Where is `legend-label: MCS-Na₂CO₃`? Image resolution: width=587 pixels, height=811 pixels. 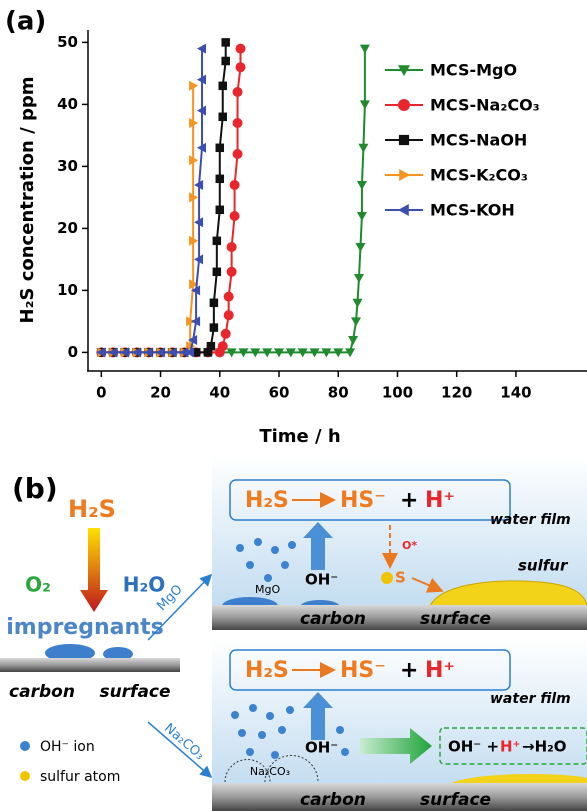
legend-label: MCS-Na₂CO₃ is located at coordinates (485, 105).